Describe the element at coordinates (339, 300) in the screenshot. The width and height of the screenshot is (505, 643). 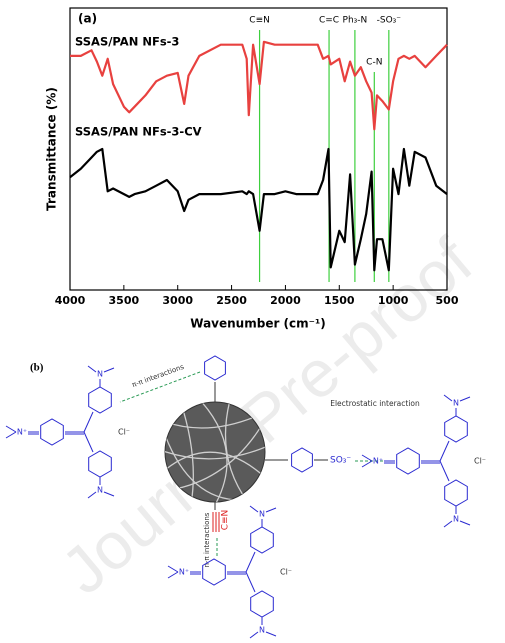
I see `x-tick-label: 1500` at that location.